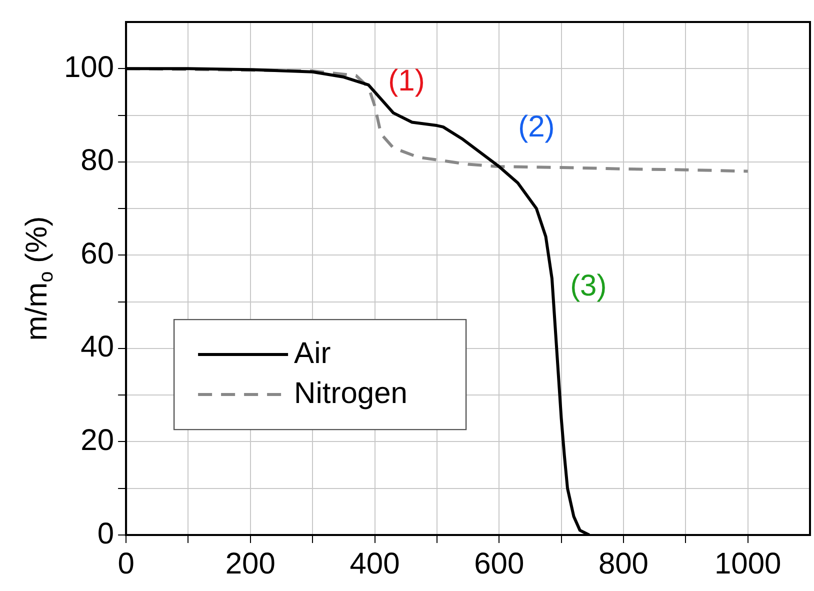 This screenshot has height=591, width=814. I want to click on y-tick-label: 80, so click(97, 161).